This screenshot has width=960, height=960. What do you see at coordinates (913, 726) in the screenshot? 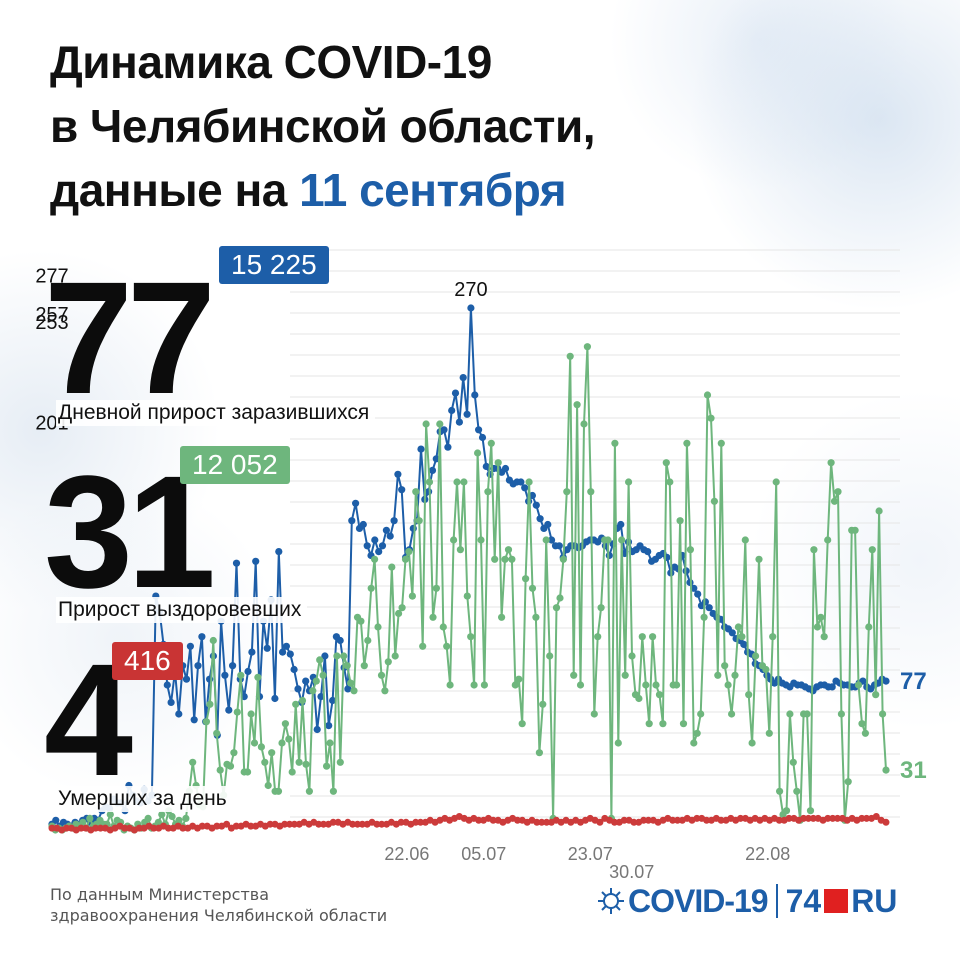
I see `end-labels: 77 31` at bounding box center [913, 726].